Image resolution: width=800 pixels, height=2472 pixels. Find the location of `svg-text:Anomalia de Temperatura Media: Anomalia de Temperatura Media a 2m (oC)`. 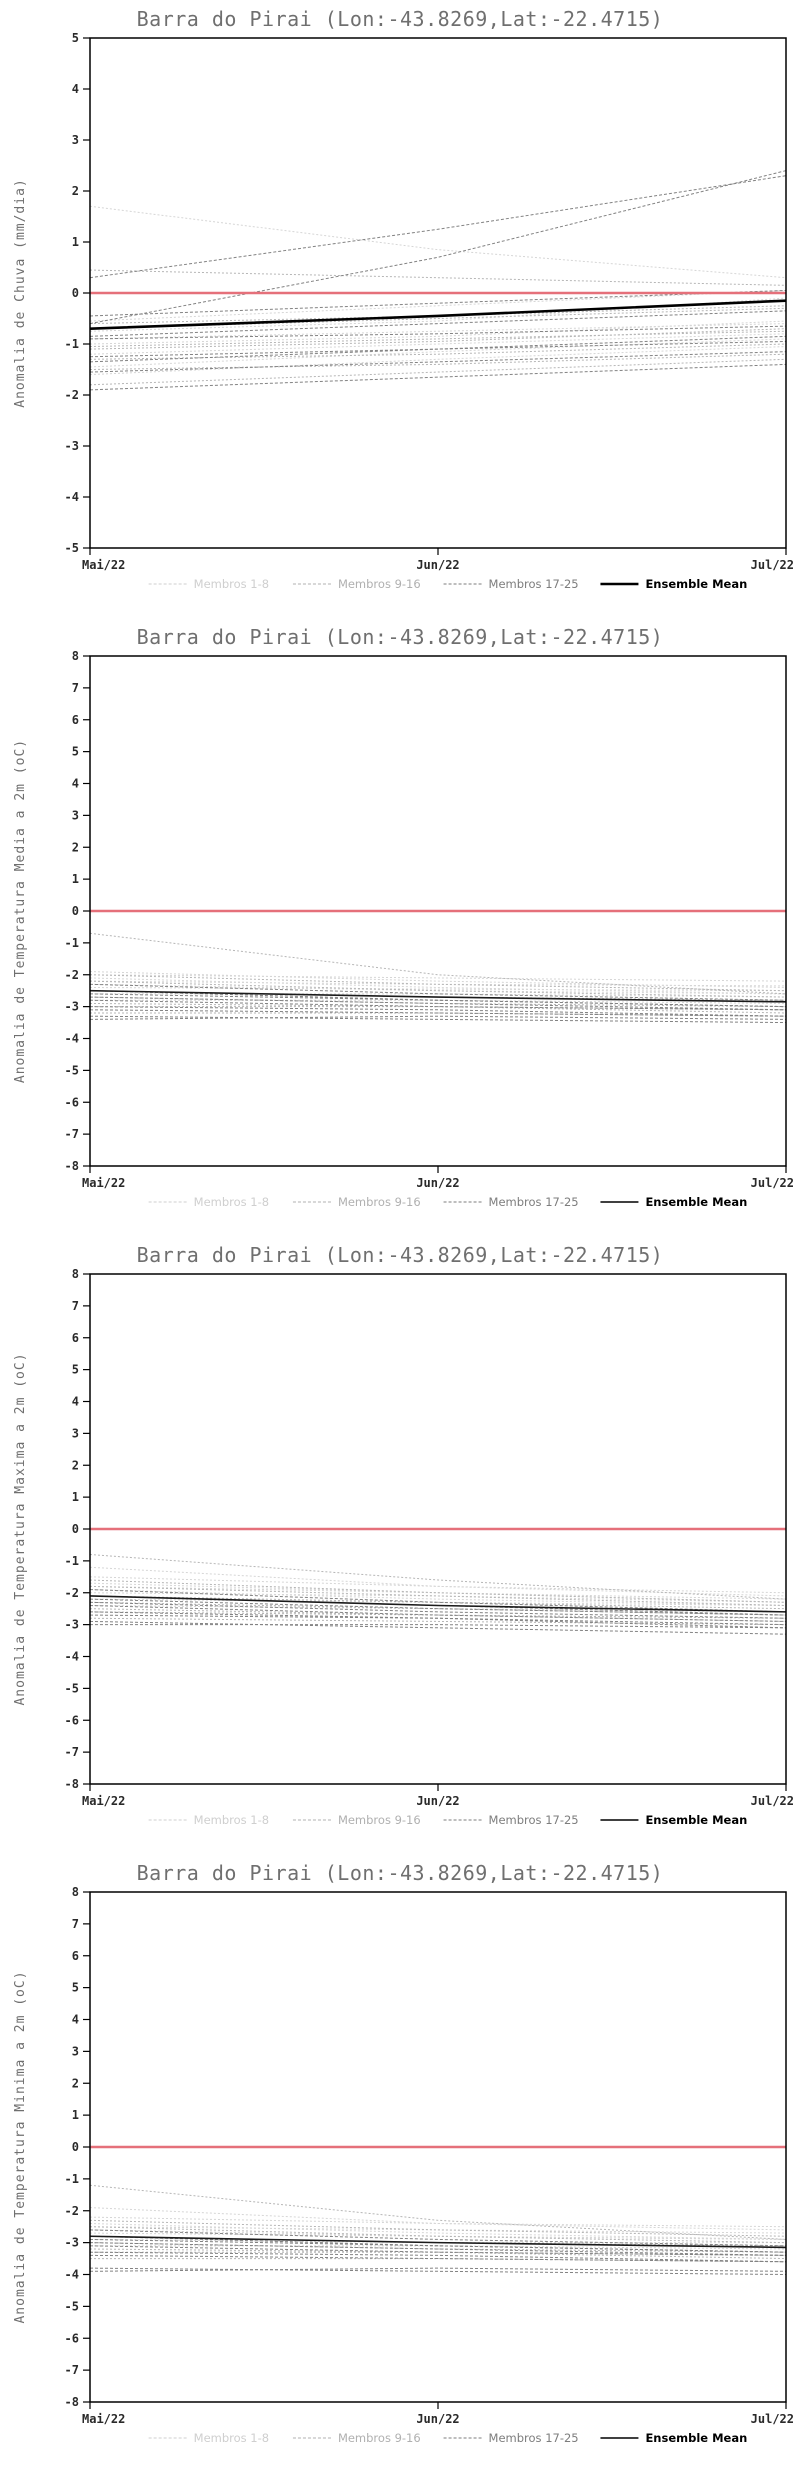

svg-text:Anomalia de Temperatura Media: Anomalia de Temperatura Media a 2m (oC) is located at coordinates (20, 911).